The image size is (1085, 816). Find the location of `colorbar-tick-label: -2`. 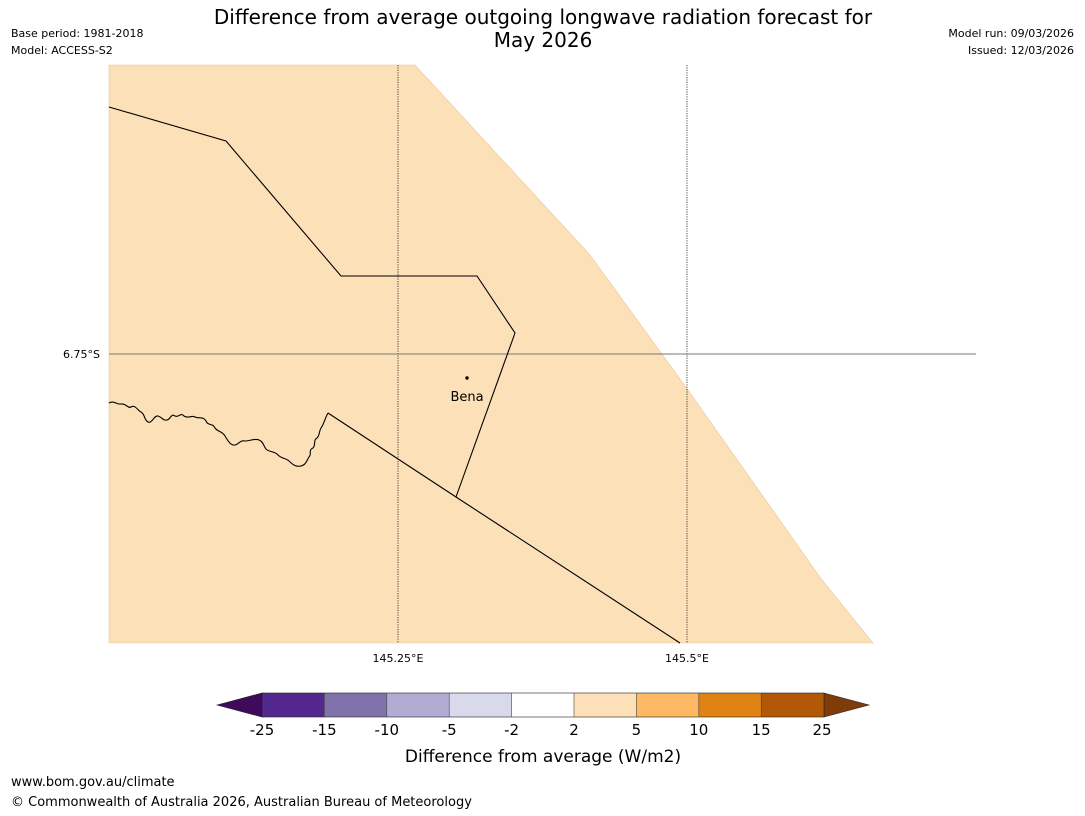

colorbar-tick-label: -2 is located at coordinates (511, 730).